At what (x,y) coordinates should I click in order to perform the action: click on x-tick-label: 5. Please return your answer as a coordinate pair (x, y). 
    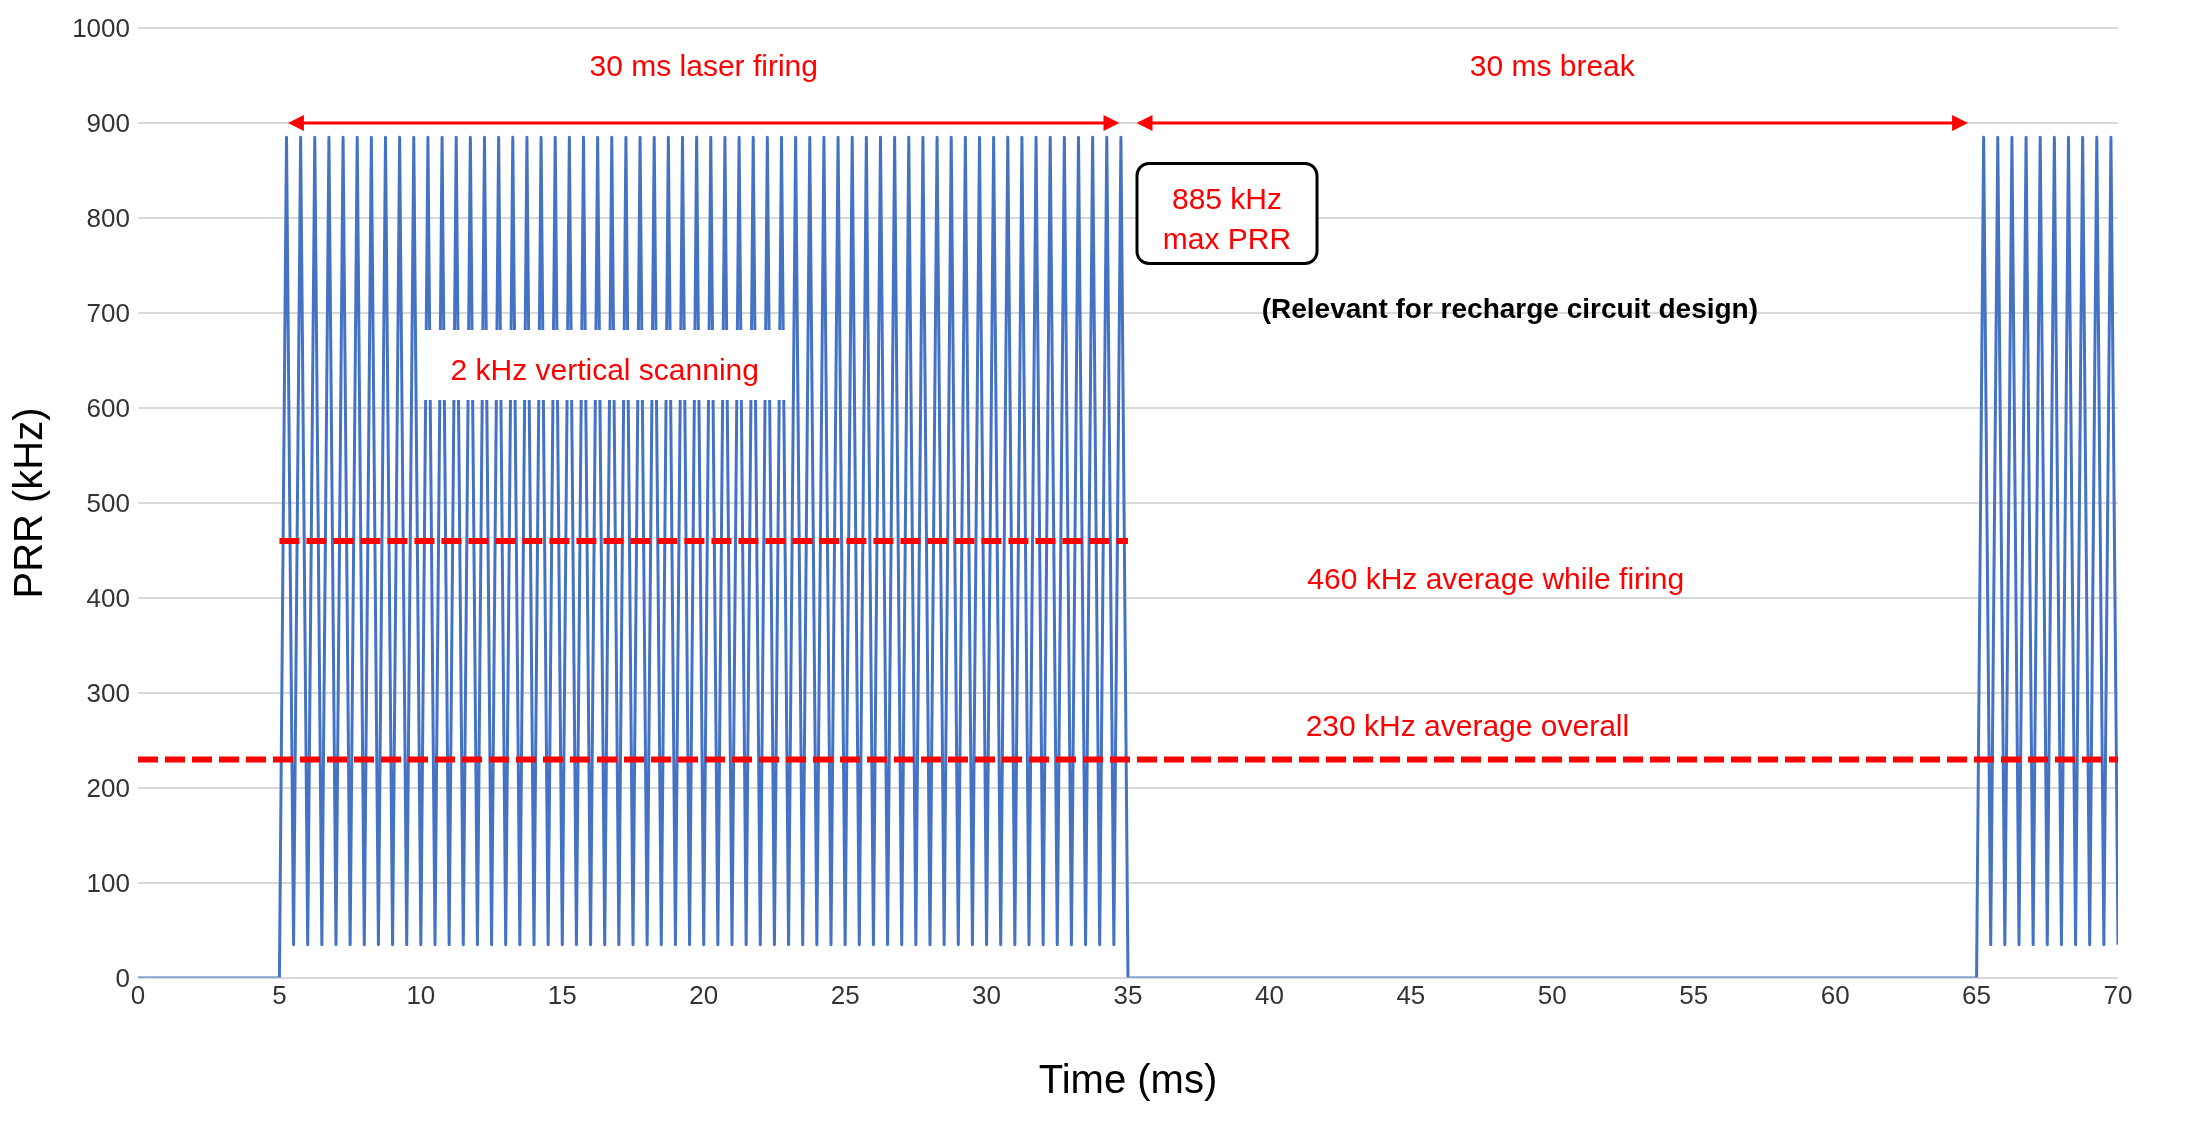
    Looking at the image, I should click on (279, 995).